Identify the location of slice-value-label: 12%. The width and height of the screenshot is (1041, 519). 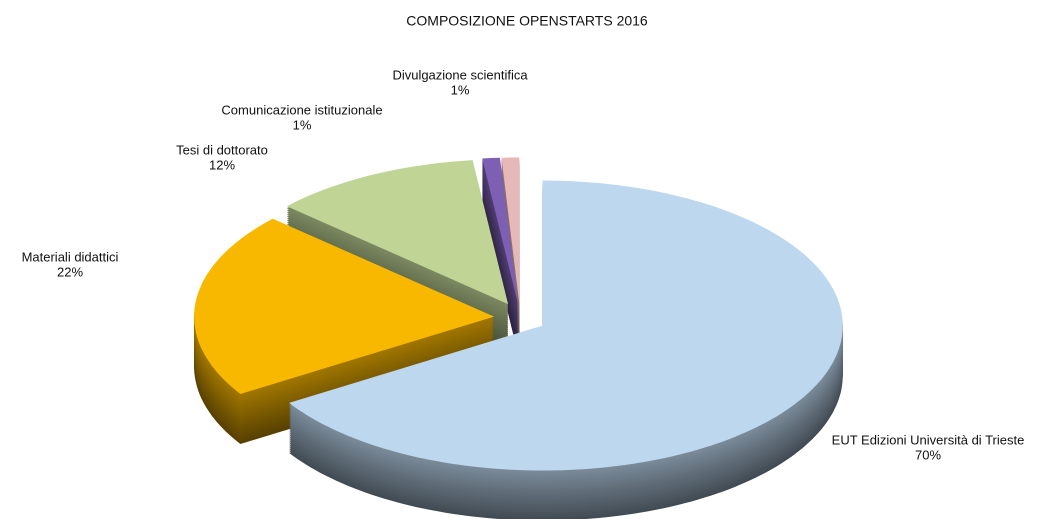
(222, 164).